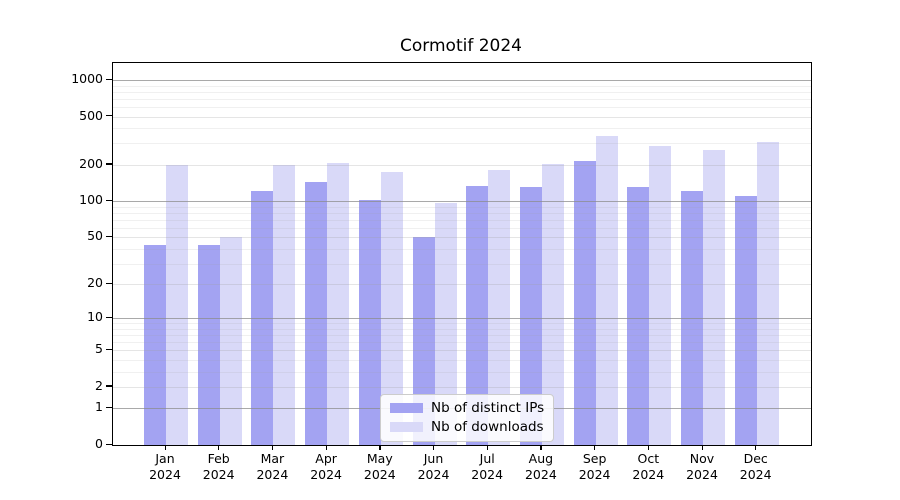 The width and height of the screenshot is (900, 500). What do you see at coordinates (95, 317) in the screenshot?
I see `y-axis-label-10: 10` at bounding box center [95, 317].